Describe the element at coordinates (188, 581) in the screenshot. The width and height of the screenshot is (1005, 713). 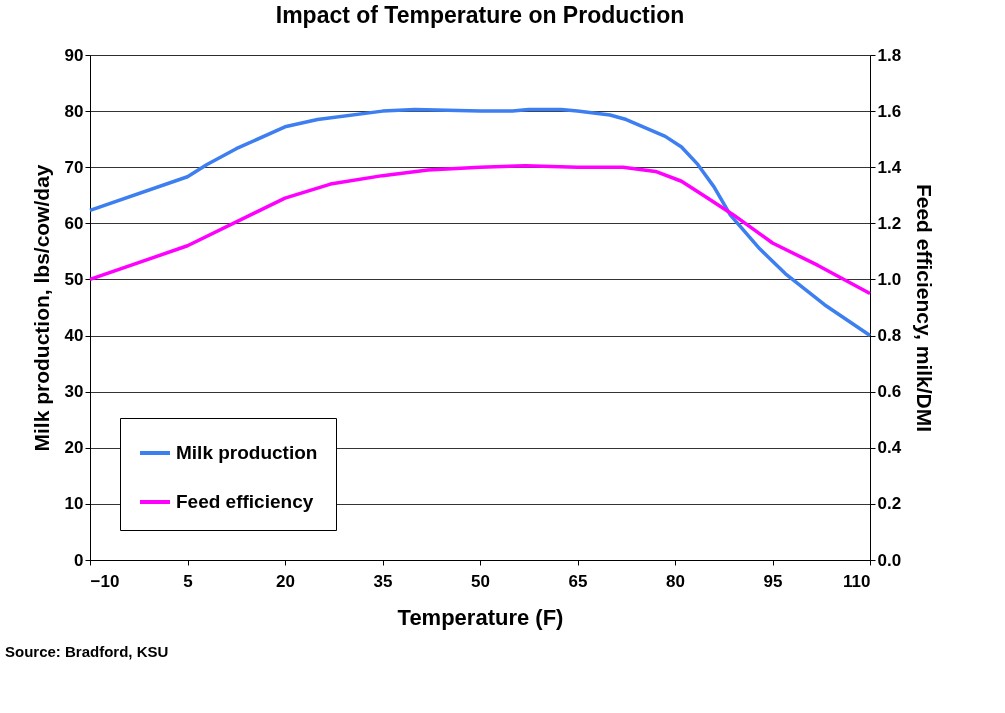
I see `x-tick-label: 5` at that location.